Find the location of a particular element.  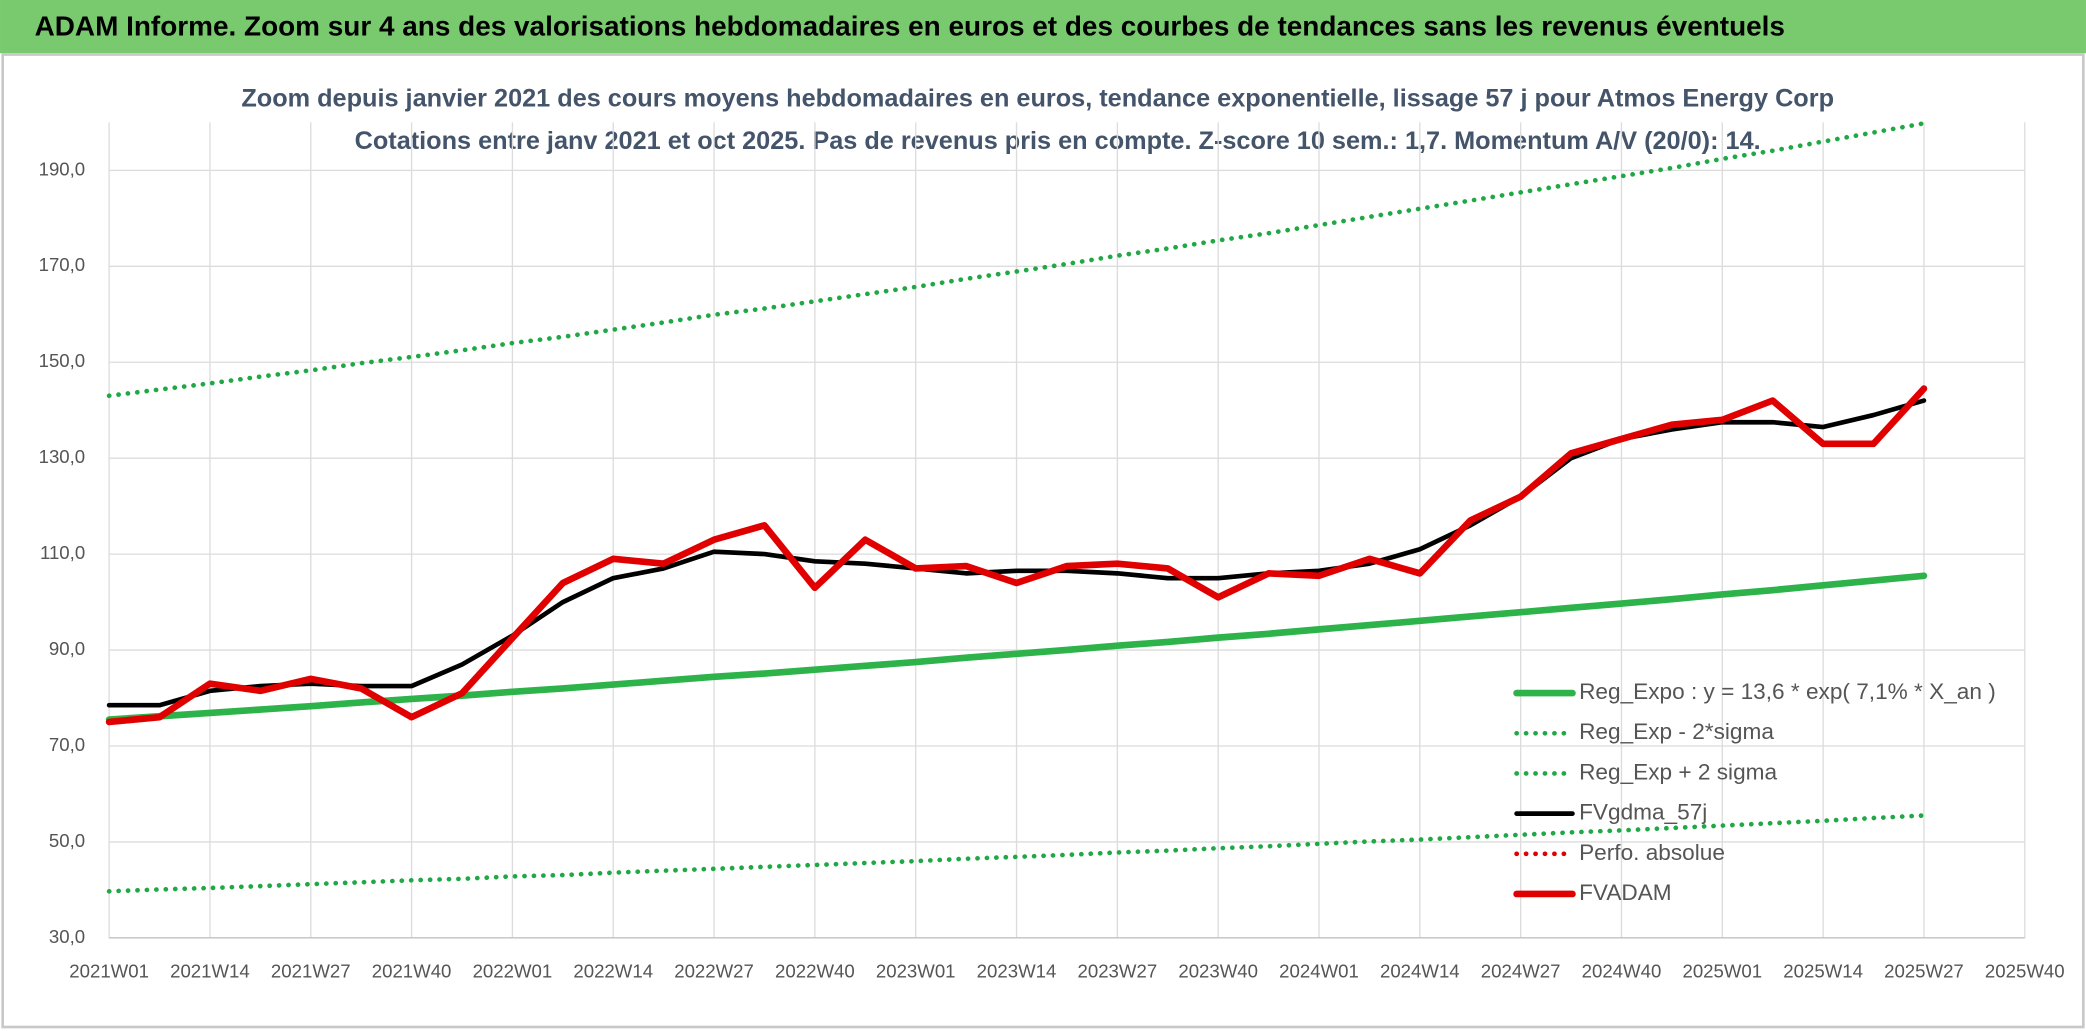

y-tick-label: 170,0 is located at coordinates (62, 264).